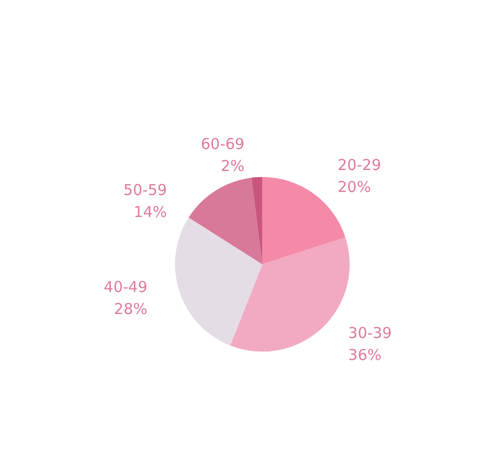 Image resolution: width=477 pixels, height=472 pixels. What do you see at coordinates (150, 212) in the screenshot?
I see `data-label: 14%` at bounding box center [150, 212].